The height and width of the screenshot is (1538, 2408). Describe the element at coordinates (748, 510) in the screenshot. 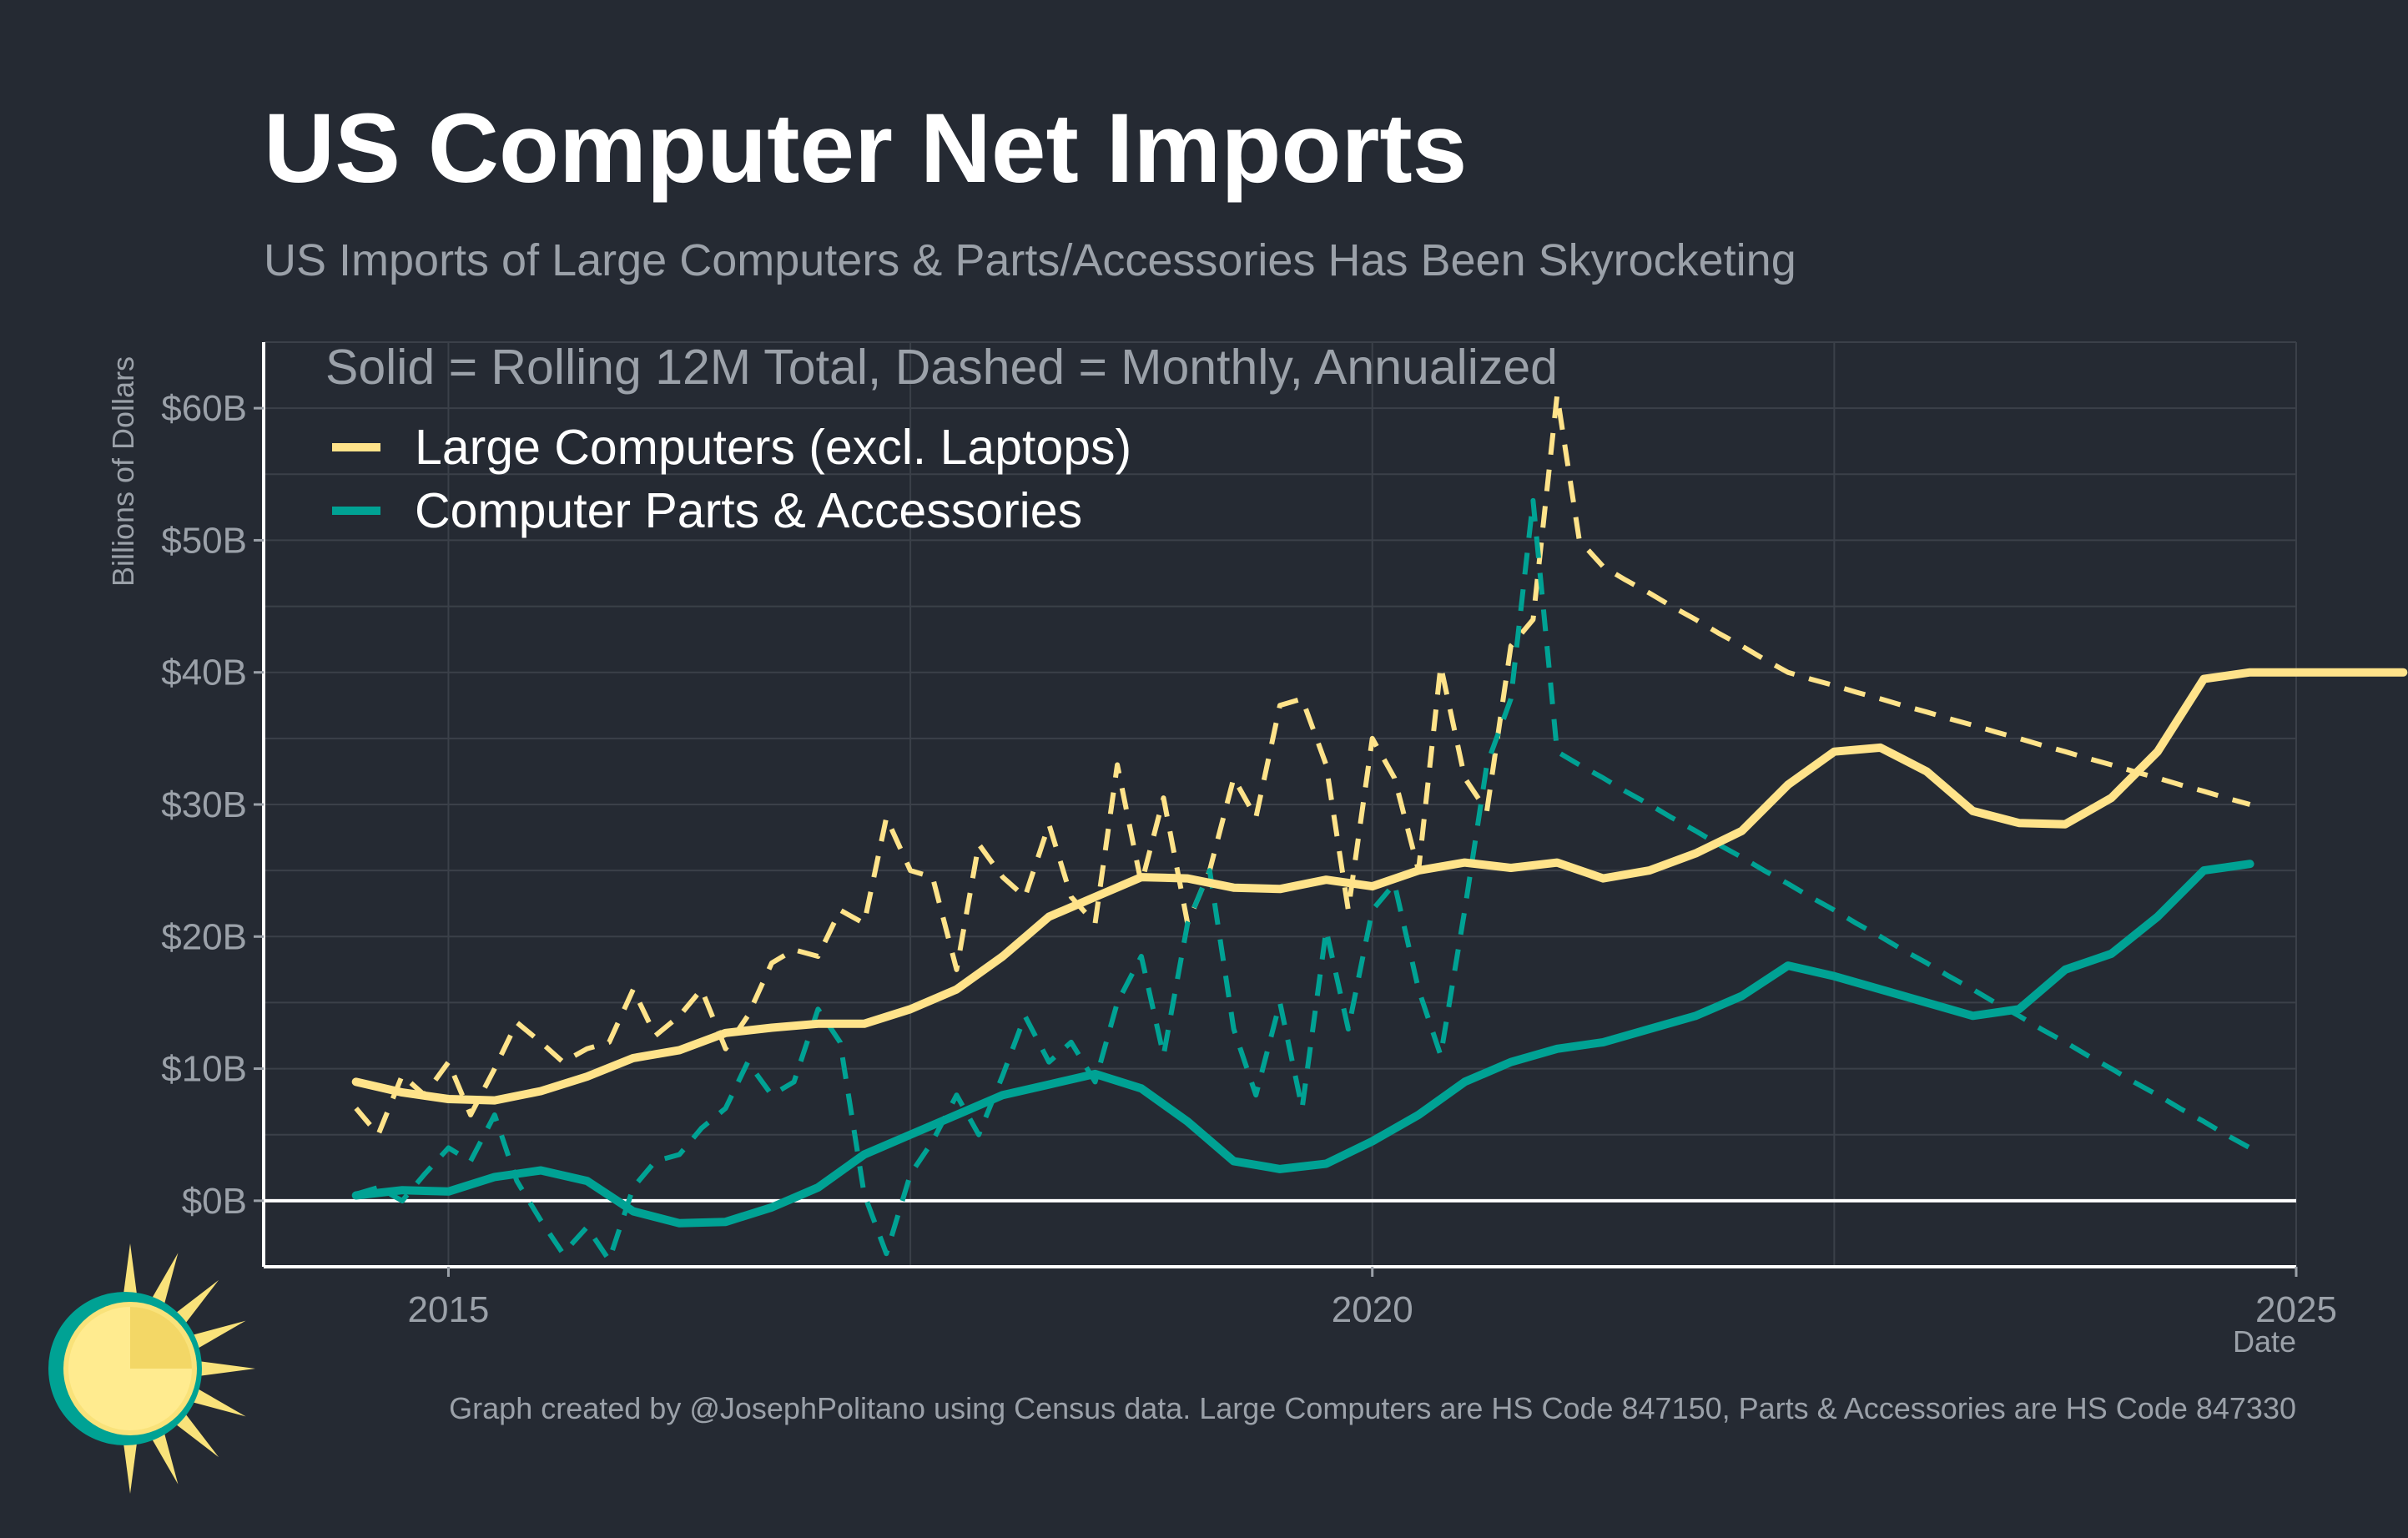

I see `legend-label-parts-accessories: Computer Parts & Accessories` at that location.